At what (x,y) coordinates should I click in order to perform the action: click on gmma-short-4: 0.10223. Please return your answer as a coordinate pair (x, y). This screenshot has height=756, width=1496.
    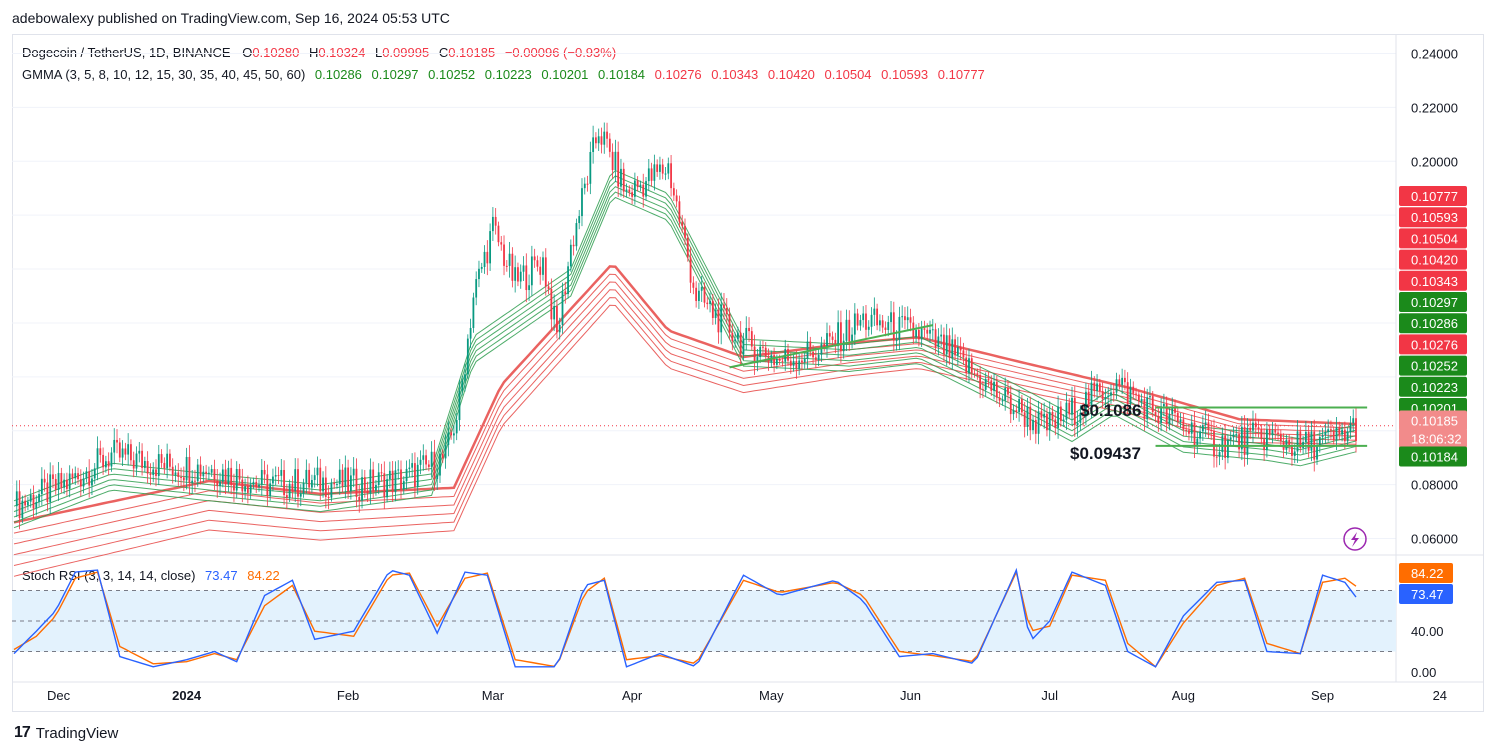
    Looking at the image, I should click on (508, 74).